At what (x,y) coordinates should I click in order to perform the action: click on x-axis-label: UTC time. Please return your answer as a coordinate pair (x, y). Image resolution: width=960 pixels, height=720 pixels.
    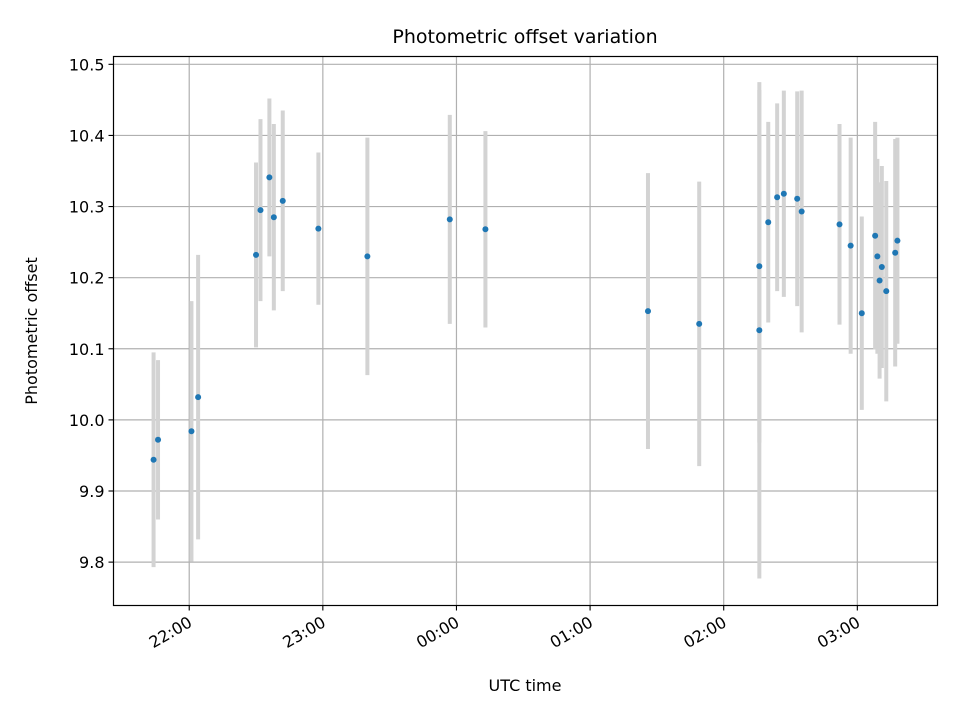
    Looking at the image, I should click on (525, 685).